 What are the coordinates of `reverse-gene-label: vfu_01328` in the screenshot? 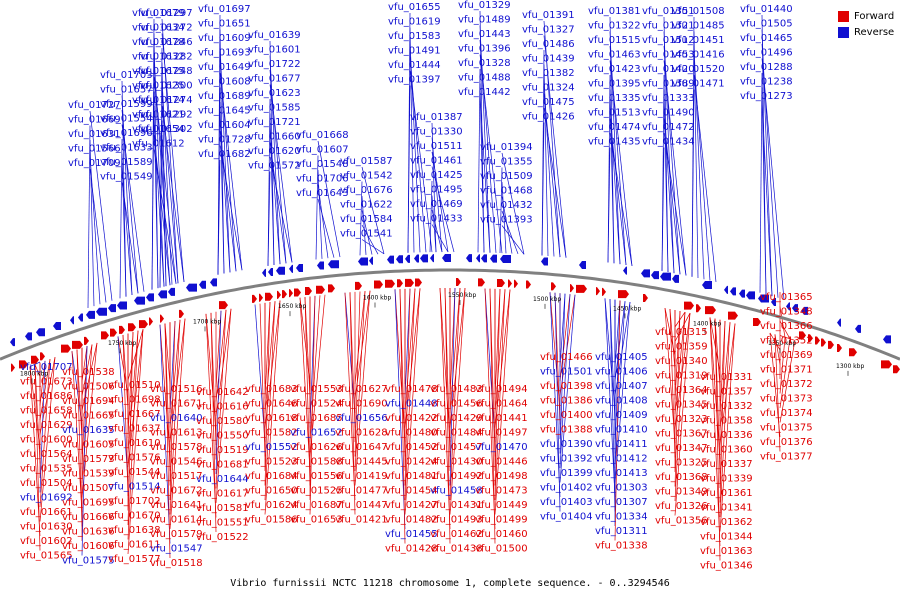 It's located at (484, 63).